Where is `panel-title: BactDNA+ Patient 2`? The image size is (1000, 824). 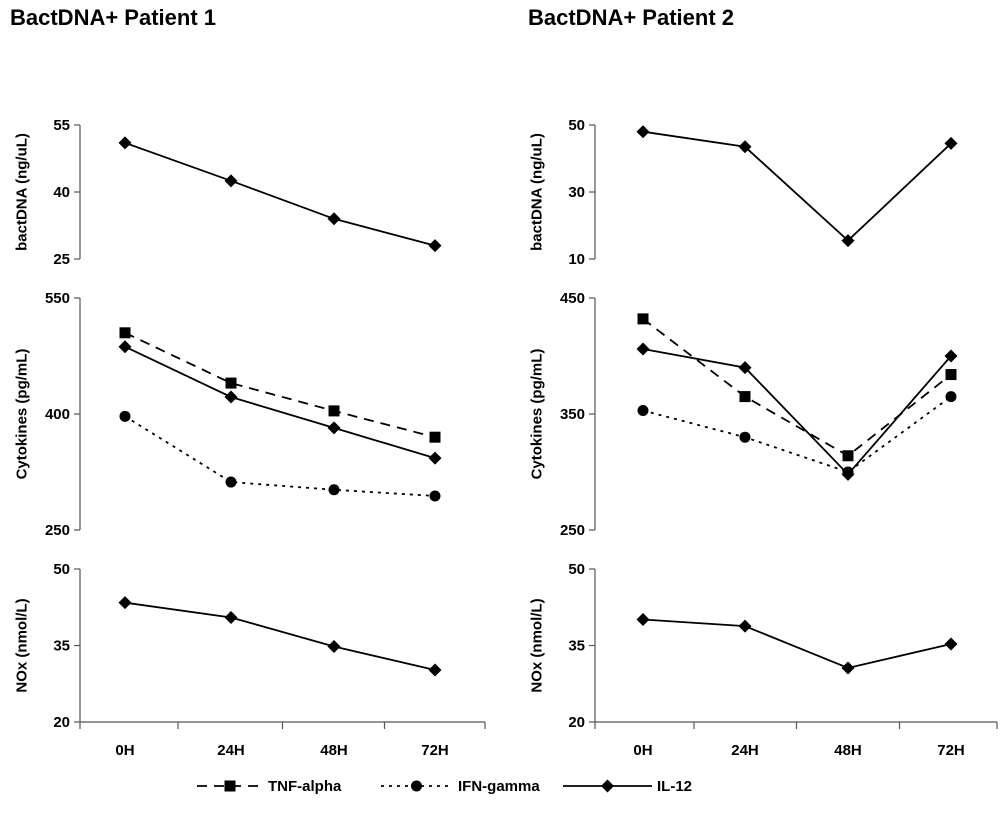
panel-title: BactDNA+ Patient 2 is located at coordinates (631, 17).